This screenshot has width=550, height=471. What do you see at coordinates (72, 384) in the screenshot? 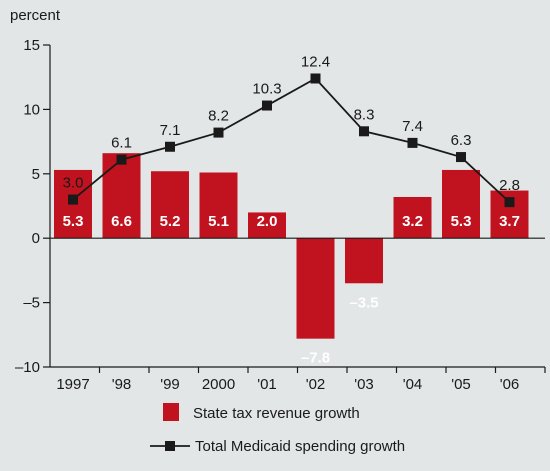
I see `x-tick-label-0: 1997` at bounding box center [72, 384].